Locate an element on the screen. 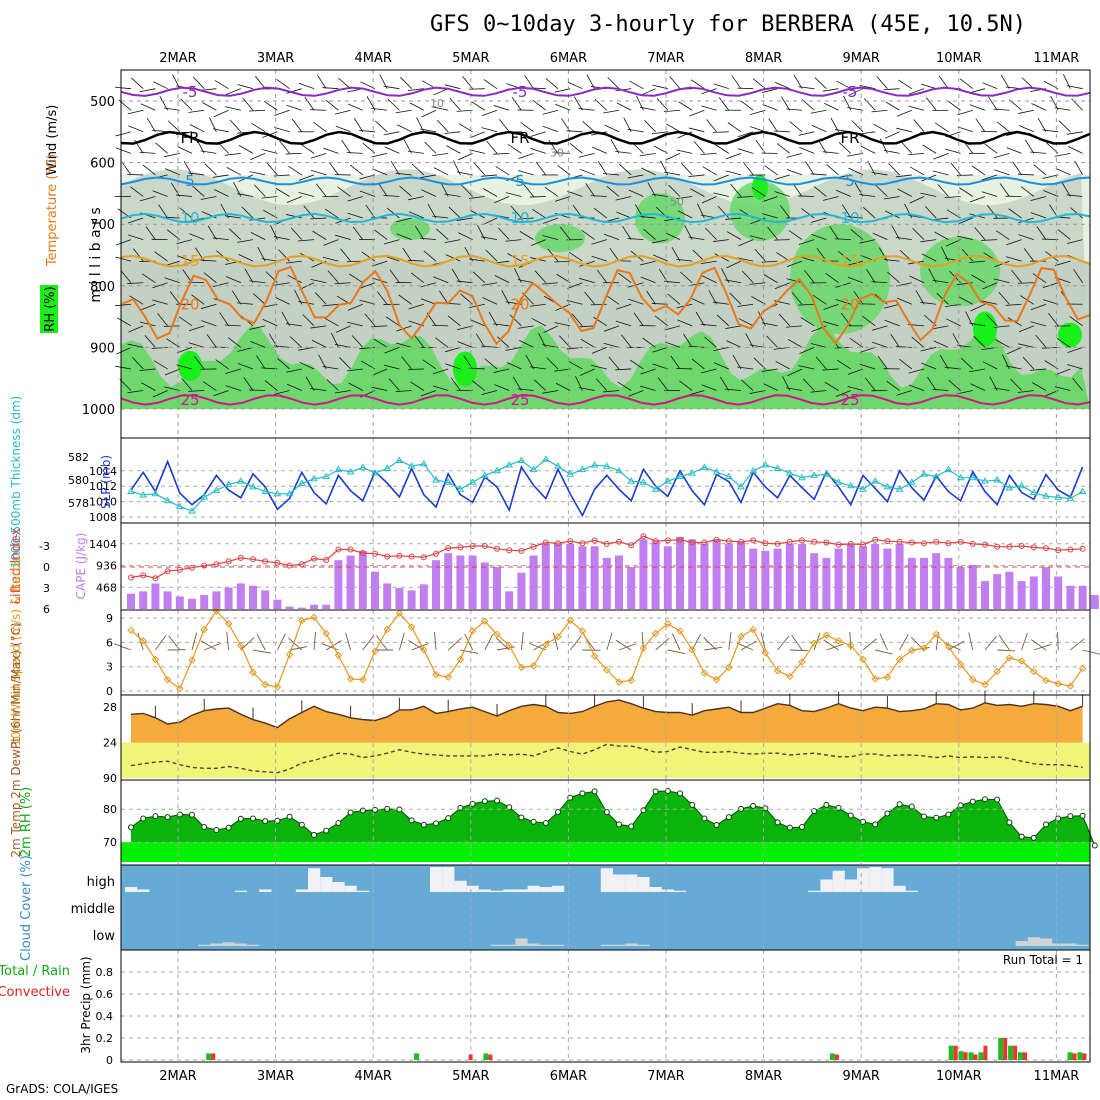  temp-line is located at coordinates (606, 714).